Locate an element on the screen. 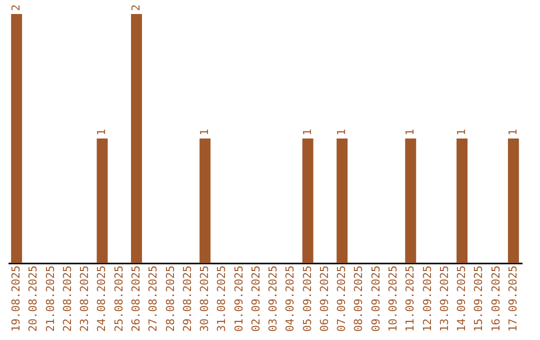 The image size is (540, 340). x-tick-label: 15.09.2025 is located at coordinates (479, 299).